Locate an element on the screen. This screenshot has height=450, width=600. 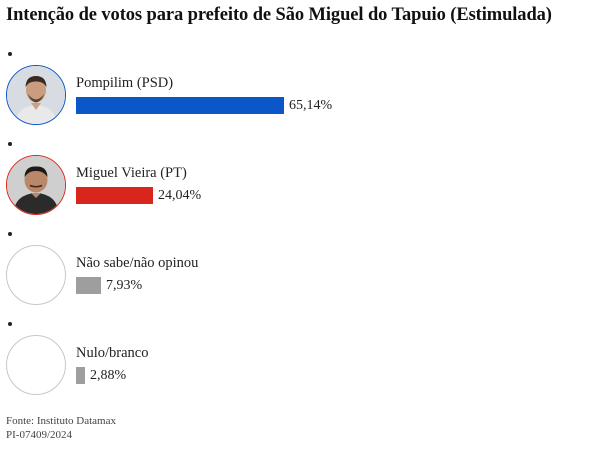
source-text: Fonte: Instituto Datamax is located at coordinates (61, 421).